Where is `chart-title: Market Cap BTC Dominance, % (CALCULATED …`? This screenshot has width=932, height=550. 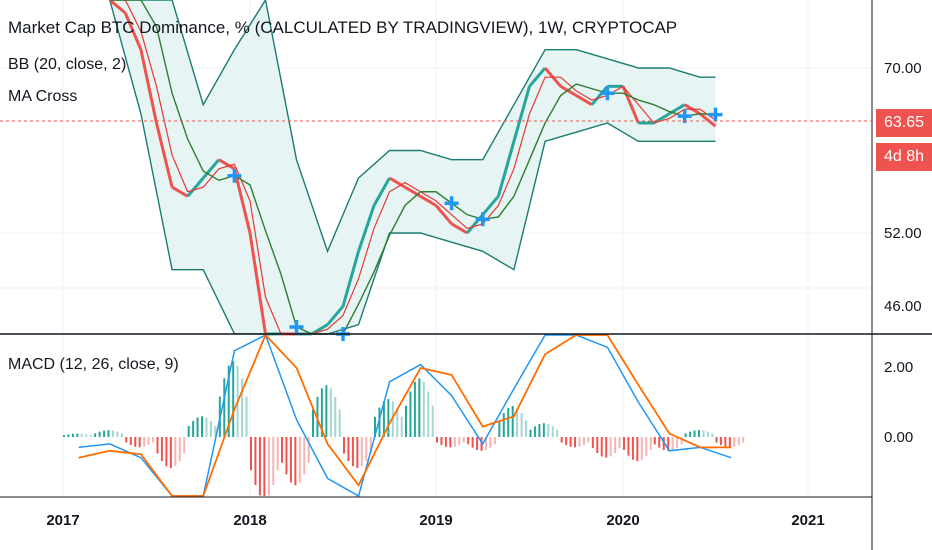
chart-title: Market Cap BTC Dominance, % (CALCULATED … is located at coordinates (343, 27).